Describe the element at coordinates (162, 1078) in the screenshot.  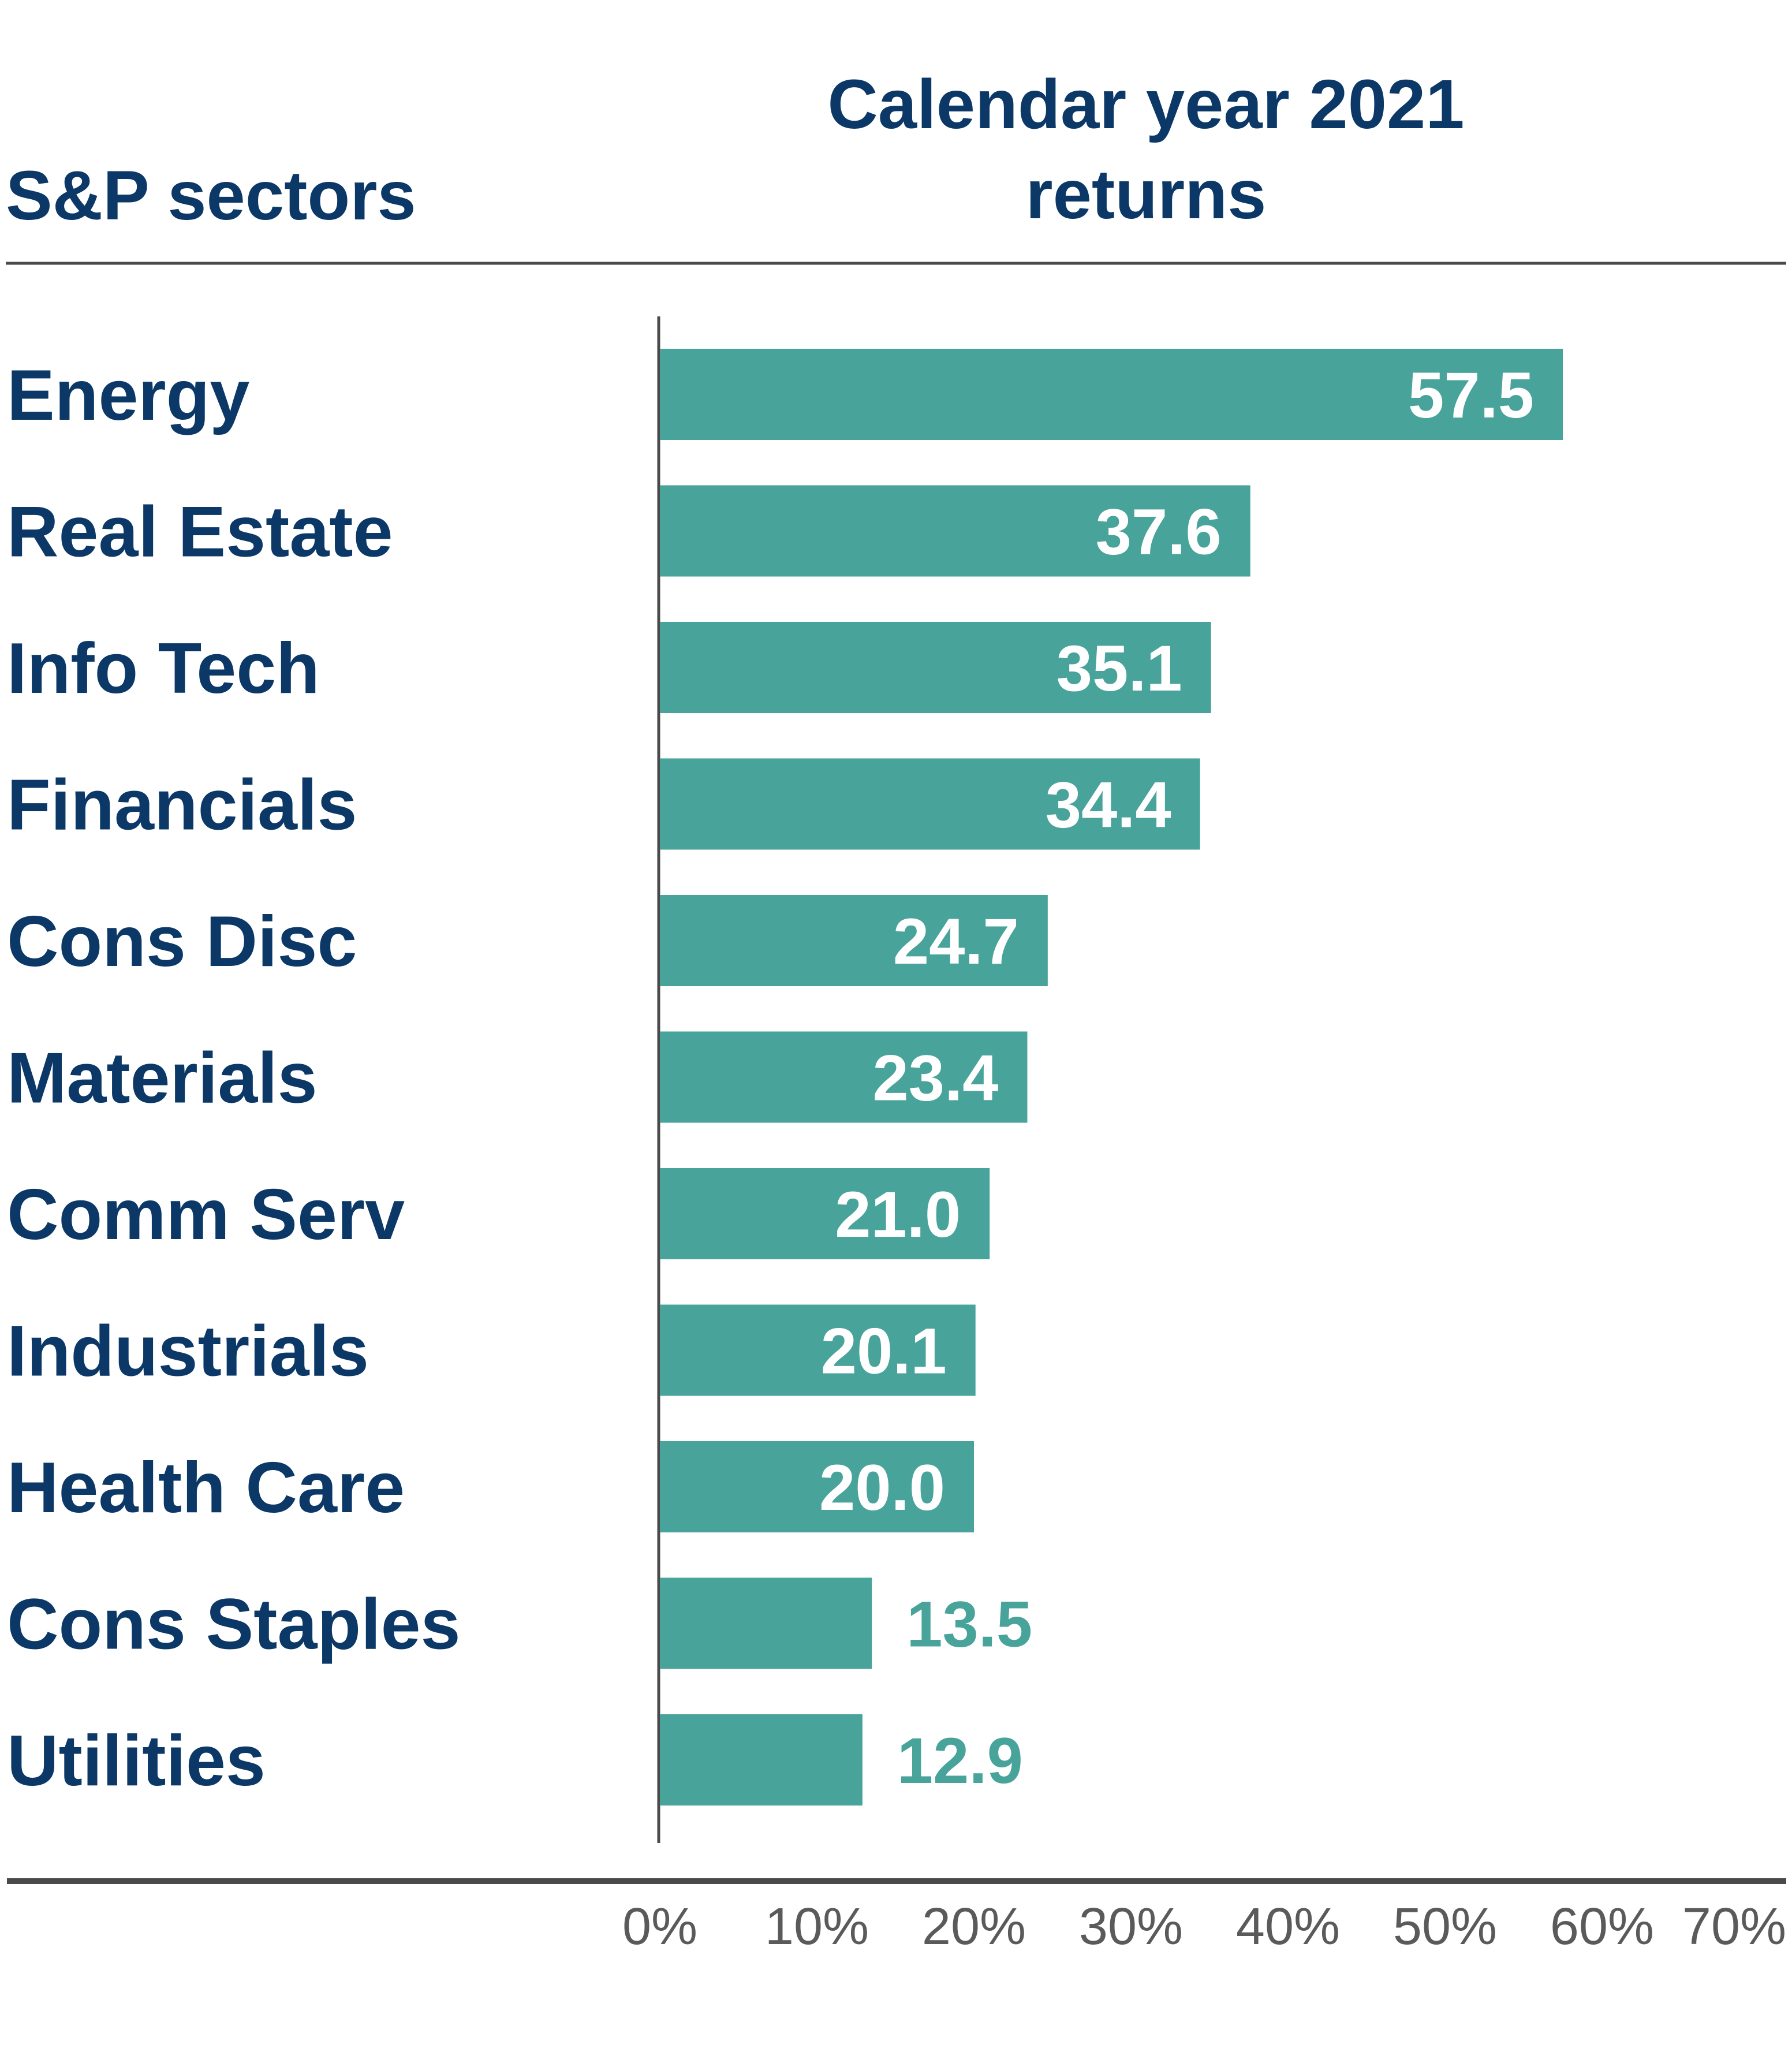
I see `category-label: Materials` at that location.